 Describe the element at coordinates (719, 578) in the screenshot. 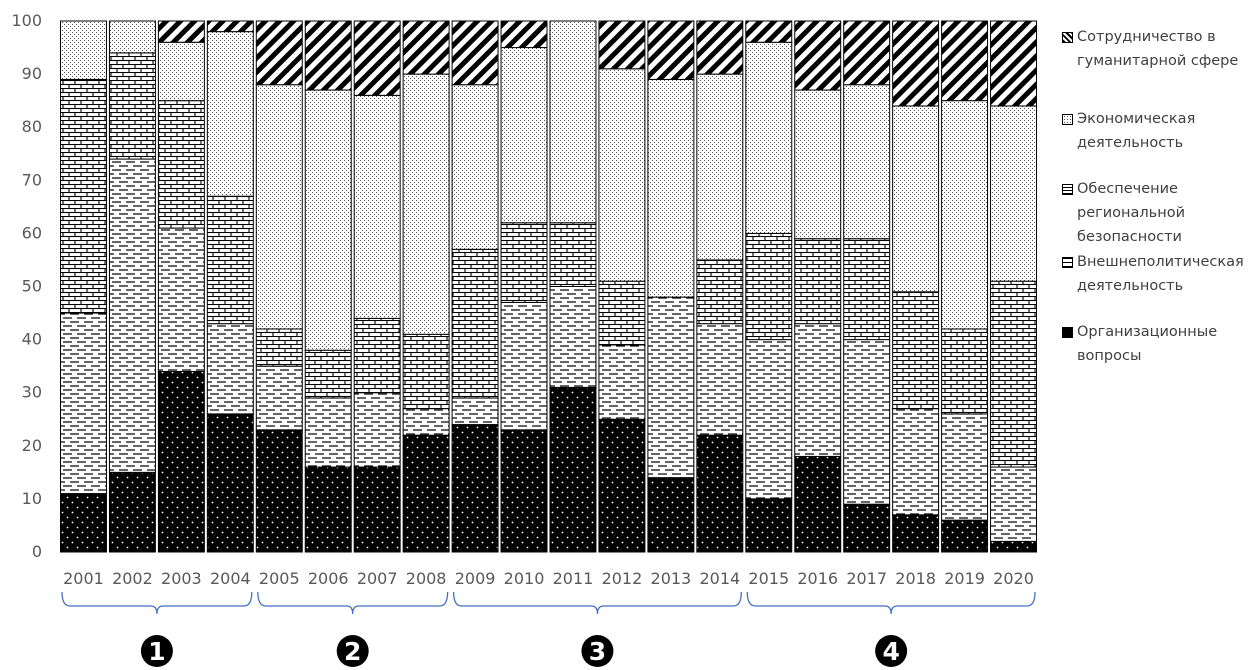

I see `x-tick-label: 2014` at that location.